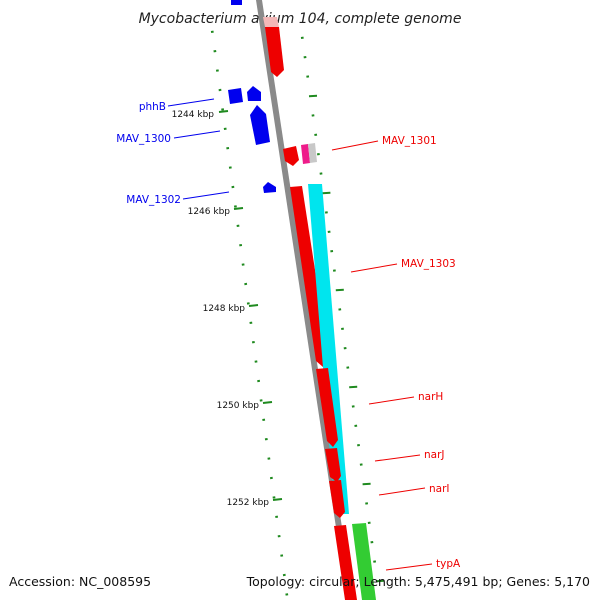  Describe the element at coordinates (300, 19) in the screenshot. I see `genome-title: Mycobacterium avium 104, complete genome` at that location.